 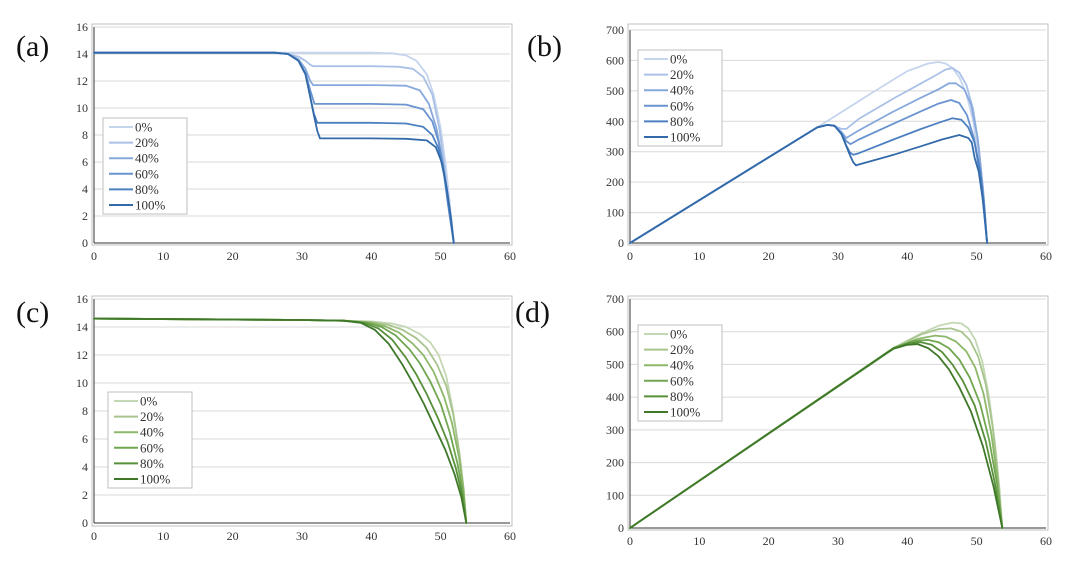 What do you see at coordinates (32, 46) in the screenshot?
I see `panel-label: (a)` at bounding box center [32, 46].